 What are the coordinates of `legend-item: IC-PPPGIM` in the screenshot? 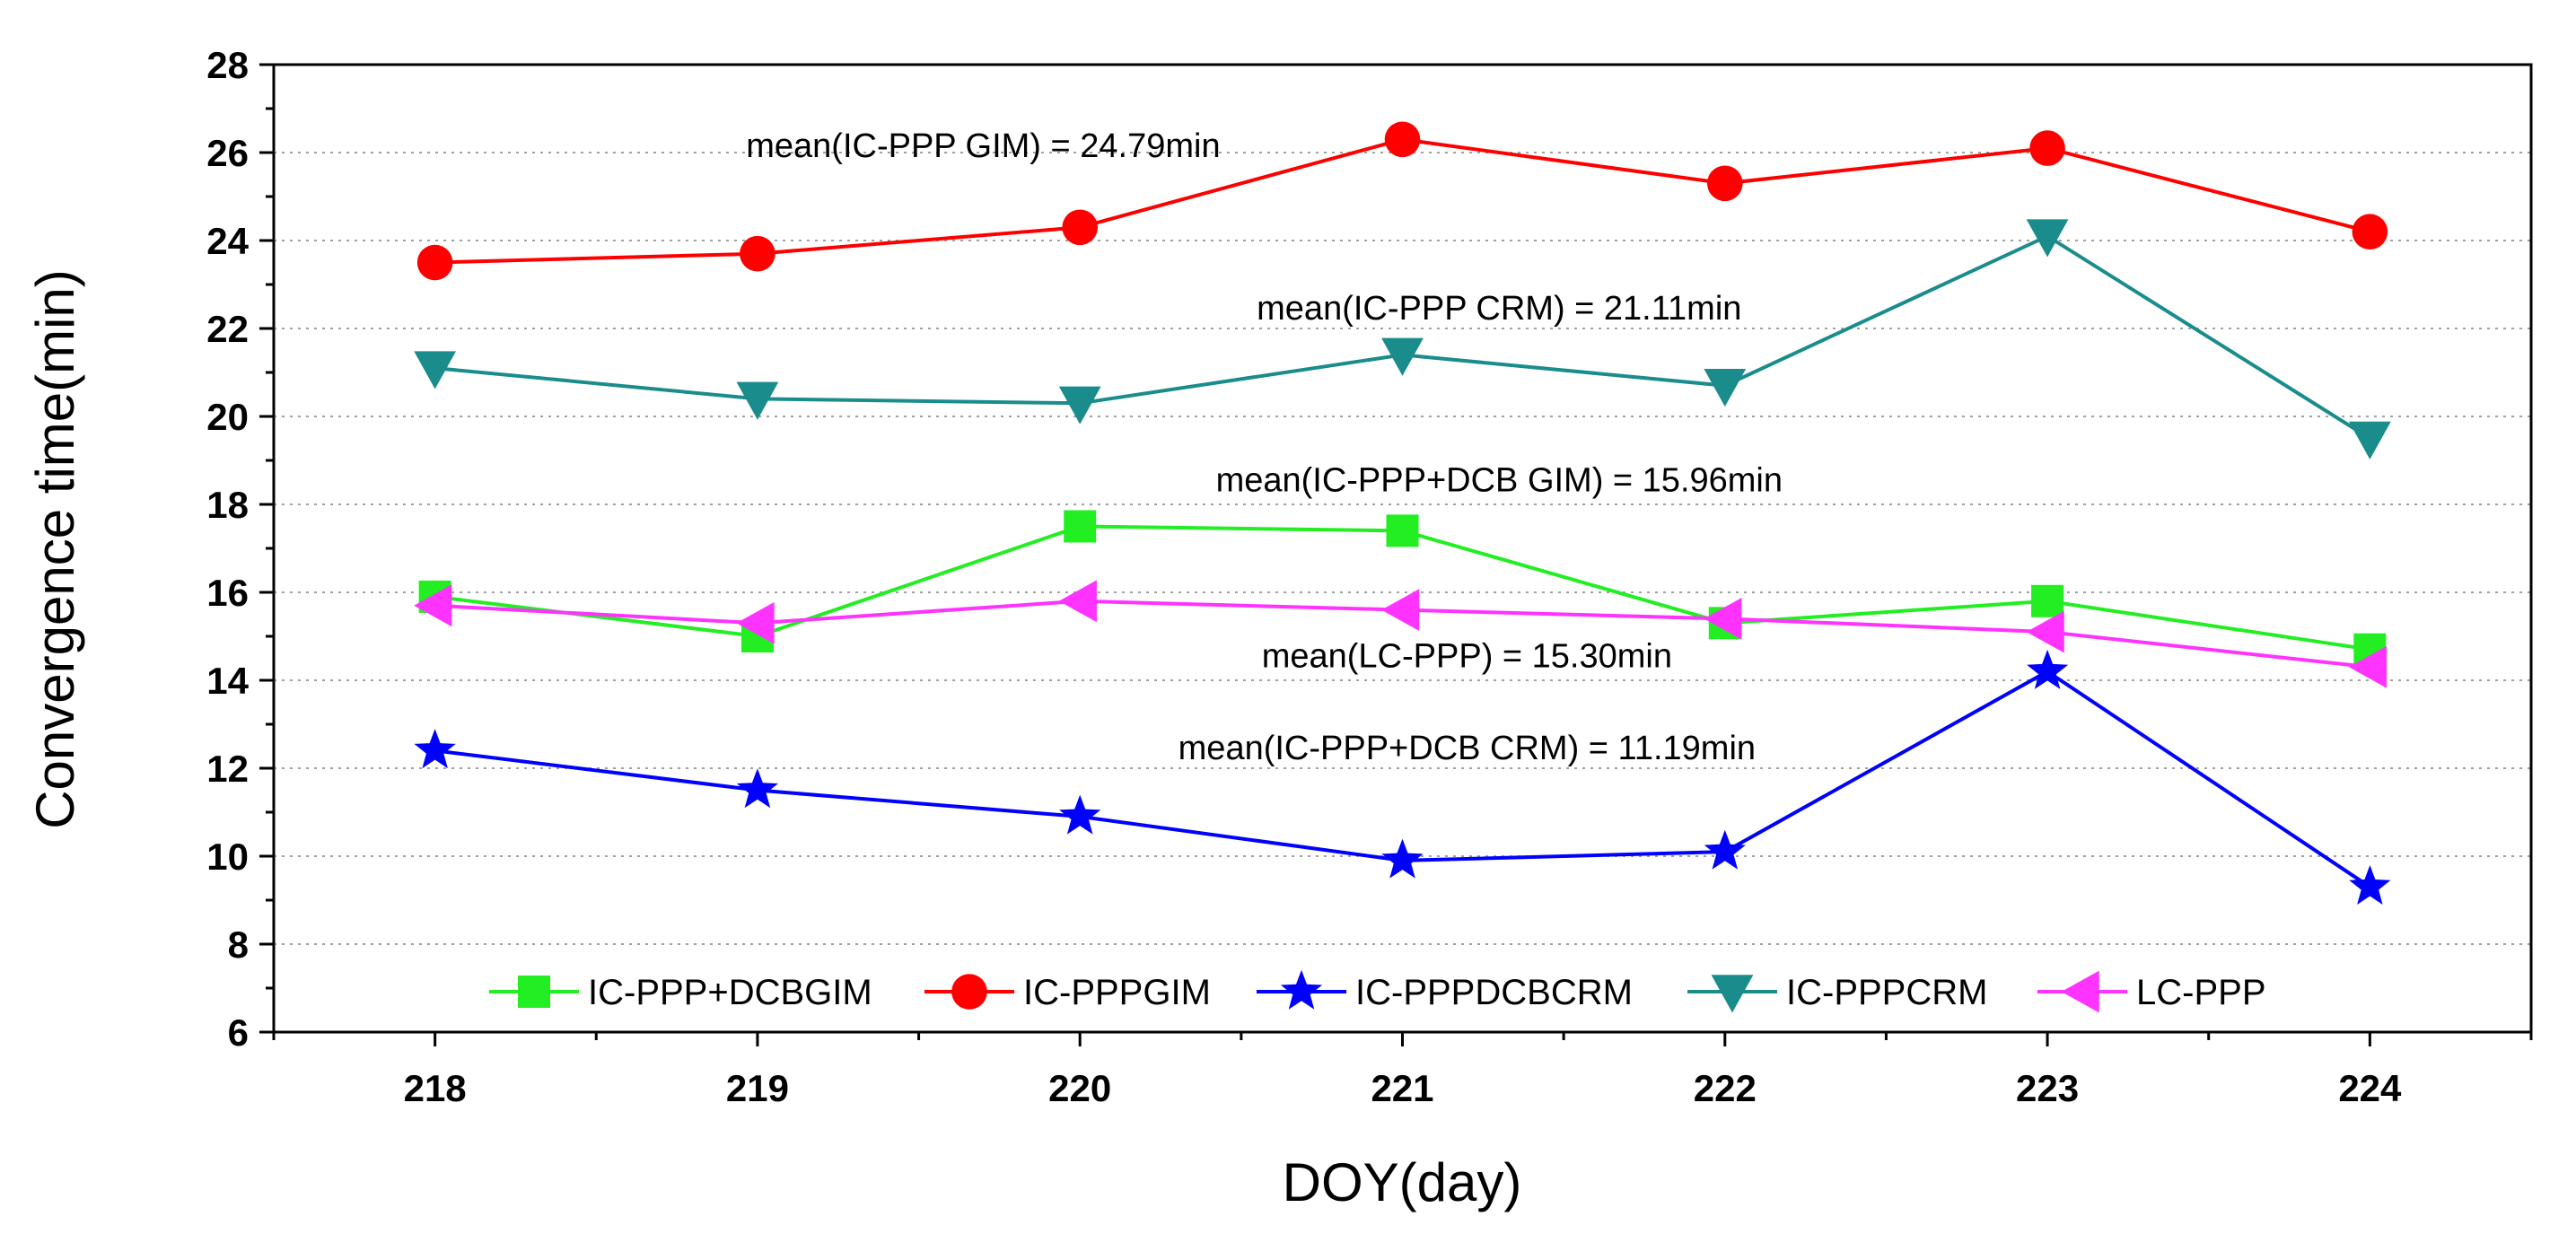 It's located at (1067, 993).